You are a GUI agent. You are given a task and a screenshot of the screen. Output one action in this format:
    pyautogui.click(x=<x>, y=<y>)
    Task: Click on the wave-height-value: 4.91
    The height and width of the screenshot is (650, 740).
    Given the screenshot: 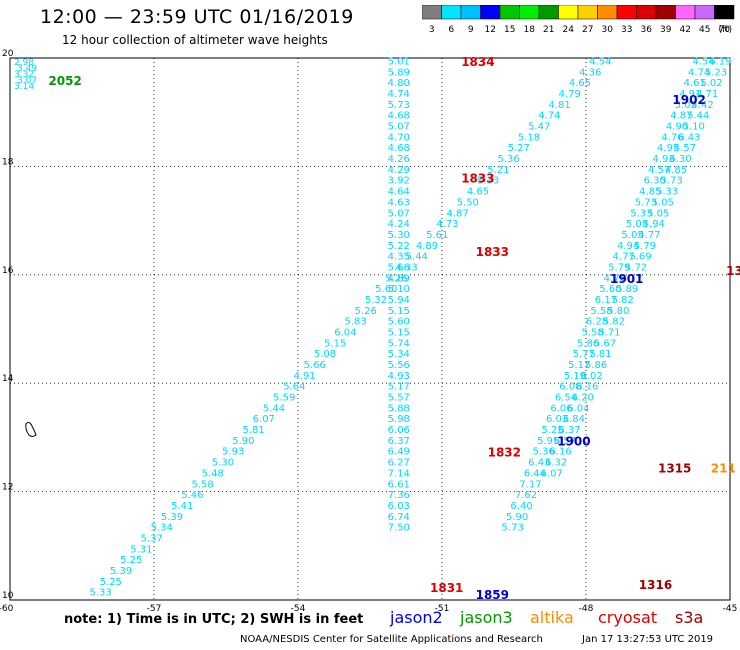 What is the action you would take?
    pyautogui.click(x=304, y=376)
    